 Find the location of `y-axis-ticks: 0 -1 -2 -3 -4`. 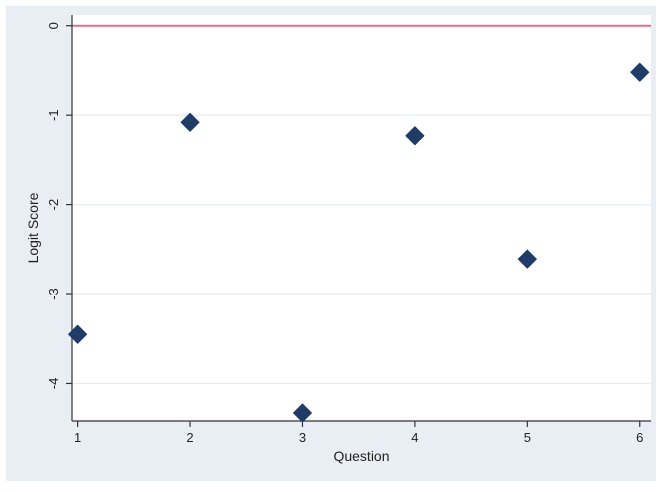

y-axis-ticks: 0 -1 -2 -3 -4 is located at coordinates (59, 205).